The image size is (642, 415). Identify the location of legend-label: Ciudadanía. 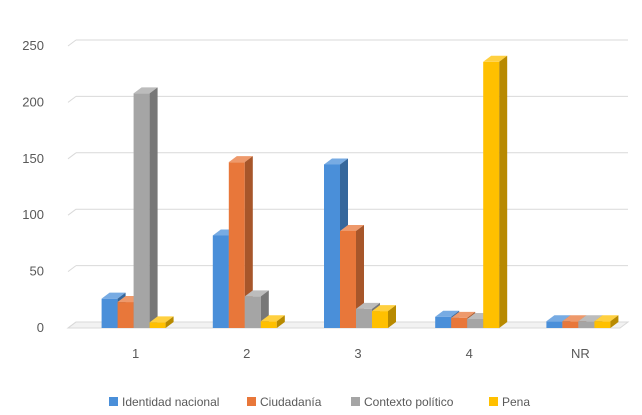
(291, 402).